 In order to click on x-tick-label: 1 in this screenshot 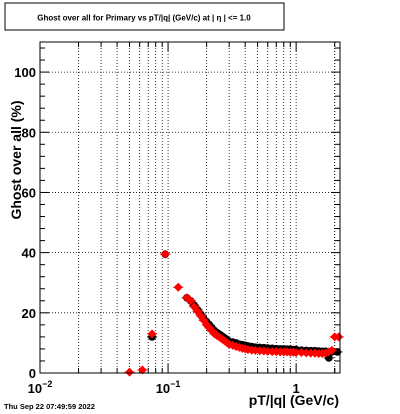, I will do `click(296, 388)`.